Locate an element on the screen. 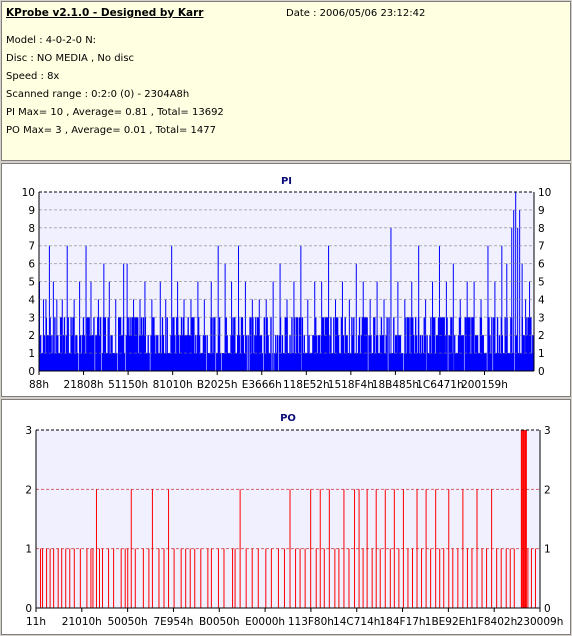  pi-y-tick-left: 1 is located at coordinates (31, 354).